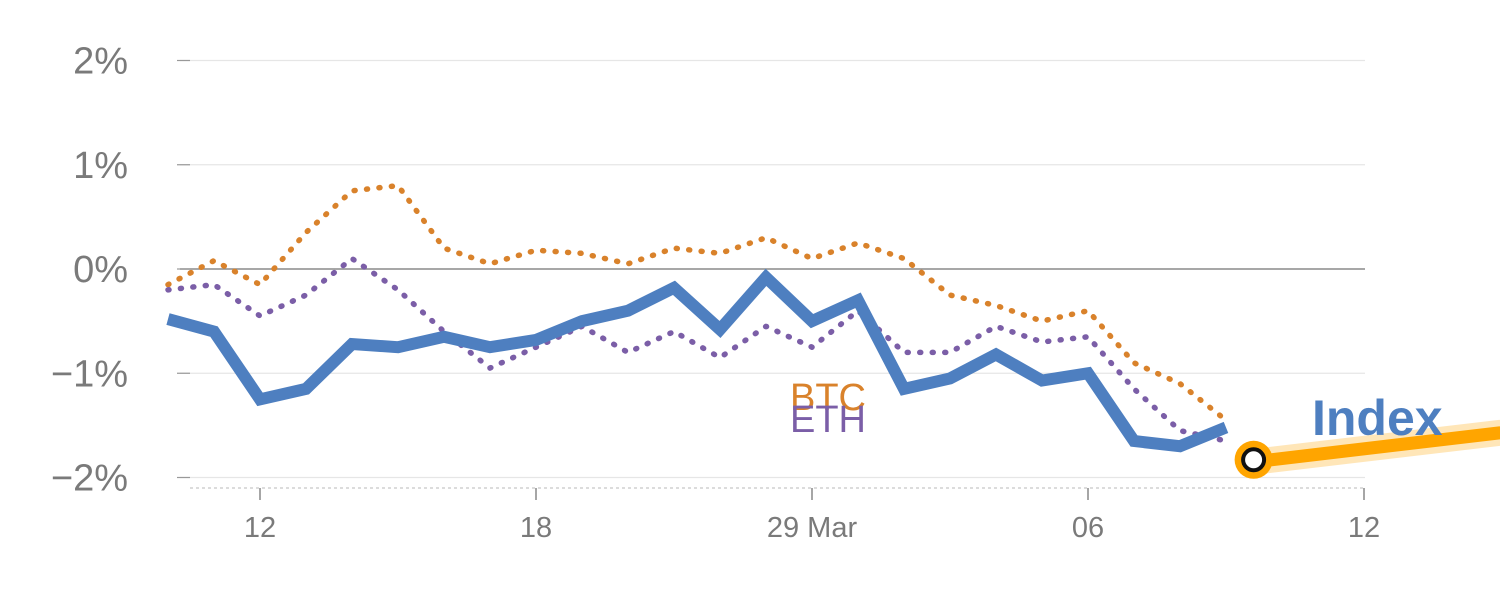 The height and width of the screenshot is (600, 1500). What do you see at coordinates (1116, 411) in the screenshot?
I see `label-layer: BTC ETH Index` at bounding box center [1116, 411].